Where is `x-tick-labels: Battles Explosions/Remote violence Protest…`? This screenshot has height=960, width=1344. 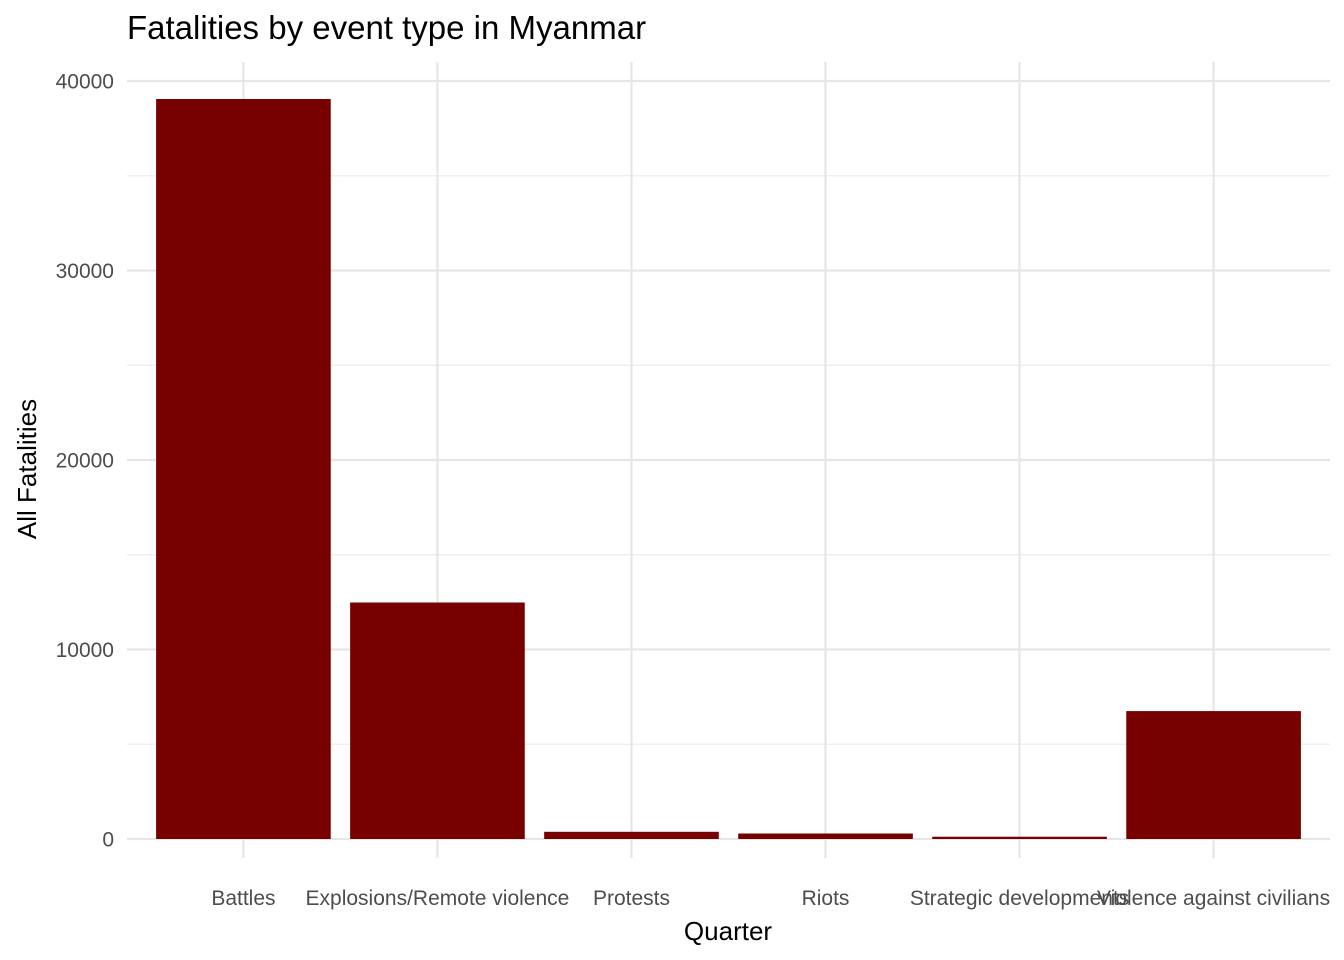 x-tick-labels: Battles Explosions/Remote violence Protest… is located at coordinates (770, 898).